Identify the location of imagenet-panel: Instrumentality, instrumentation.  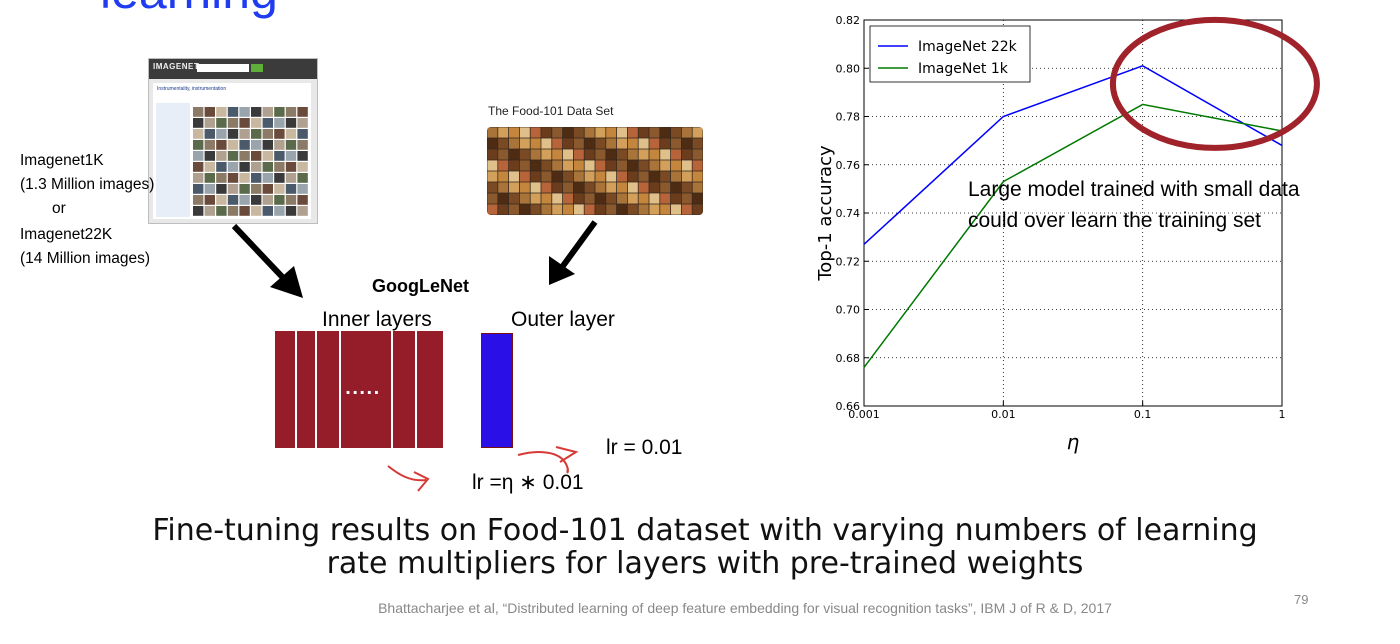
(232, 151).